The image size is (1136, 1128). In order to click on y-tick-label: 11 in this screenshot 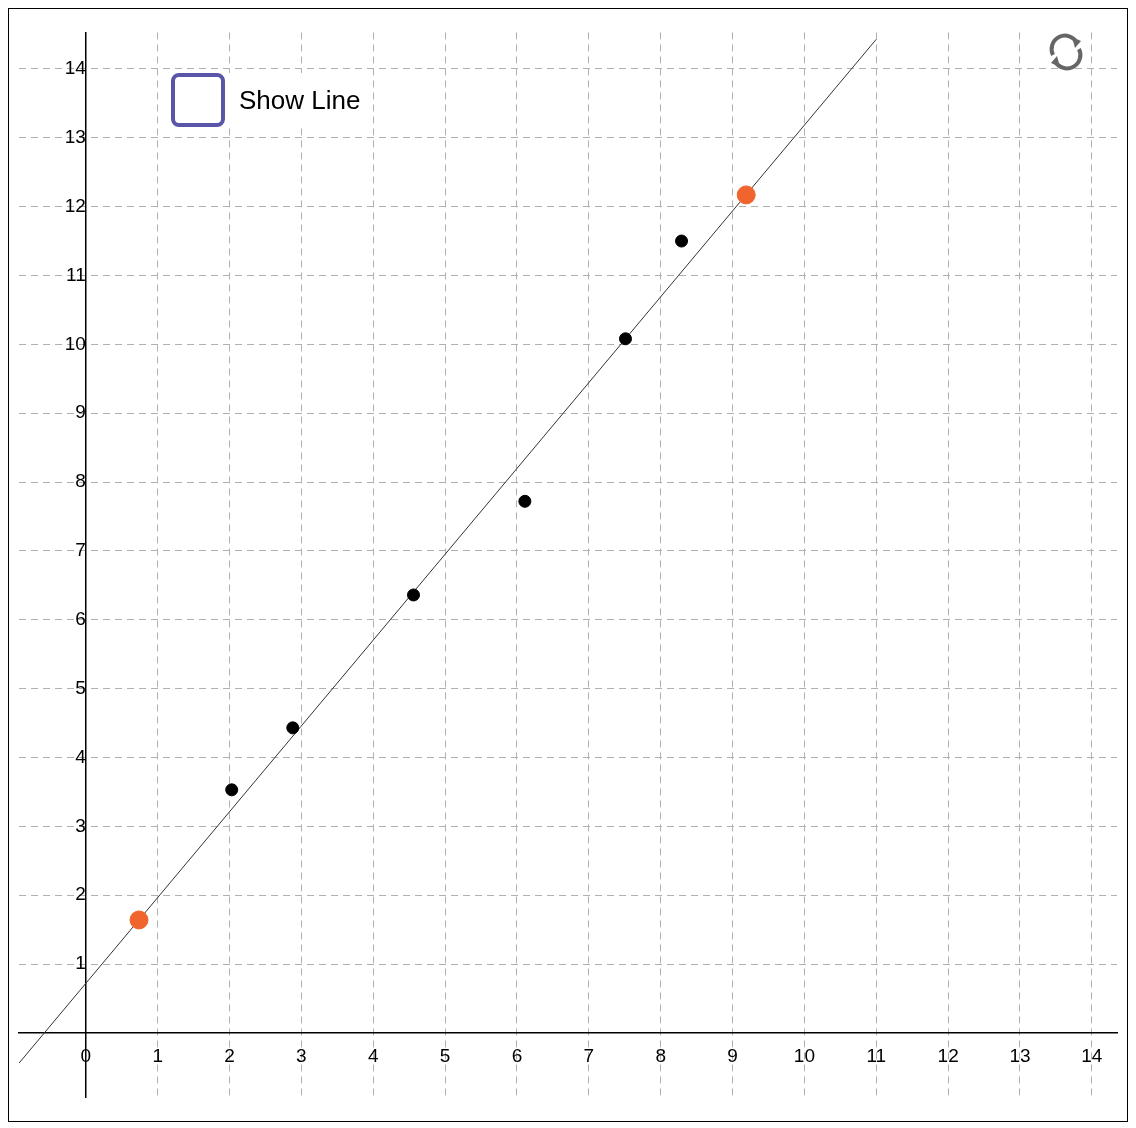, I will do `click(76, 274)`.